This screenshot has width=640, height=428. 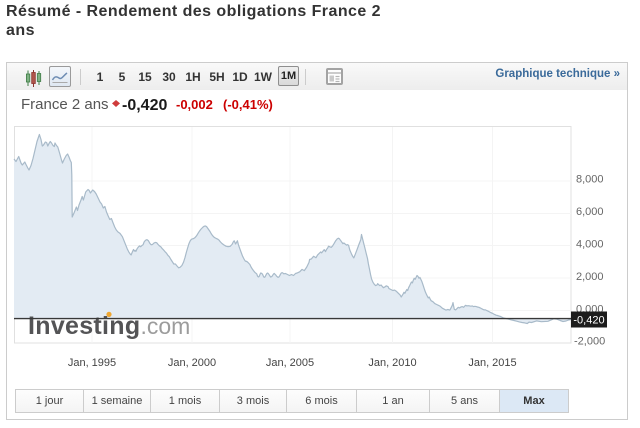 What do you see at coordinates (109, 326) in the screenshot?
I see `svg-text: Investing.com` at bounding box center [109, 326].